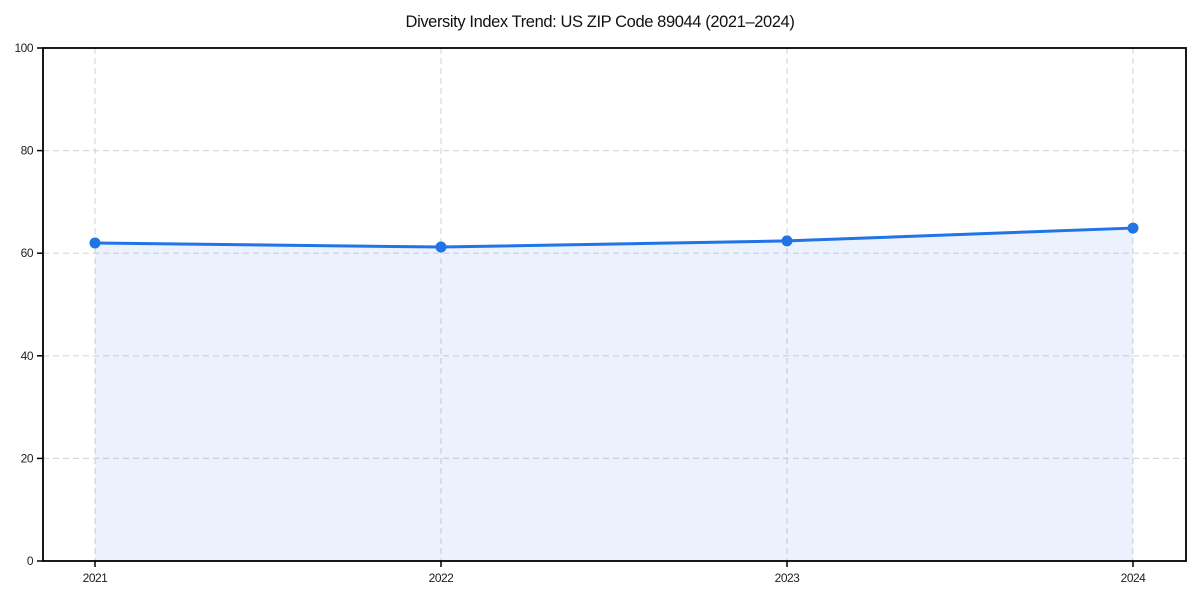 This screenshot has height=600, width=1200. I want to click on y-tick-label: 40, so click(27, 356).